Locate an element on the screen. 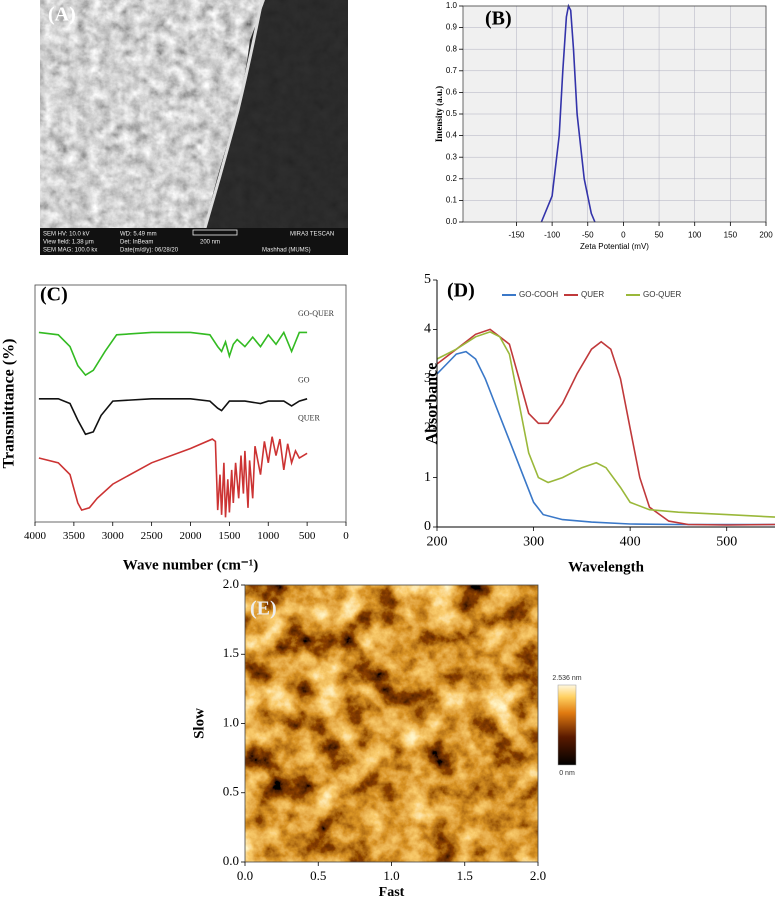 The image size is (777, 900). x-tick-label: 3000 is located at coordinates (113, 536).